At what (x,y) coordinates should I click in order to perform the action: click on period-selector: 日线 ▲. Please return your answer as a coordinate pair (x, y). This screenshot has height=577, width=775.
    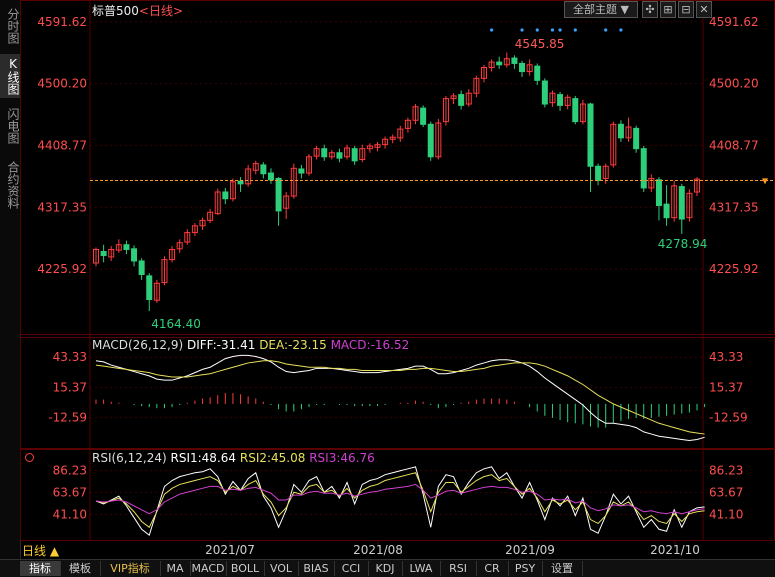
    Looking at the image, I should click on (52, 550).